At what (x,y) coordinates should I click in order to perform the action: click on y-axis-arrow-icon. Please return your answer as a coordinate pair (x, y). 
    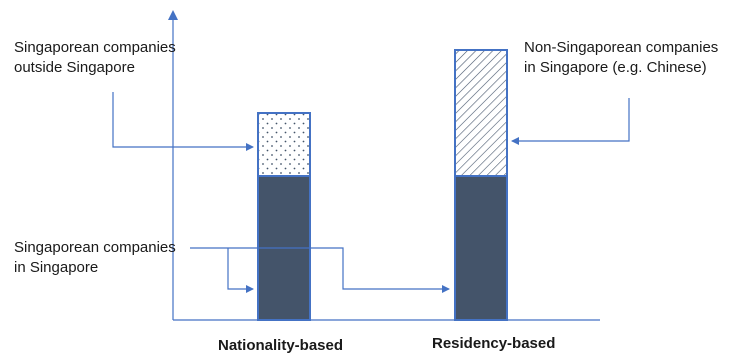
    Looking at the image, I should click on (173, 15).